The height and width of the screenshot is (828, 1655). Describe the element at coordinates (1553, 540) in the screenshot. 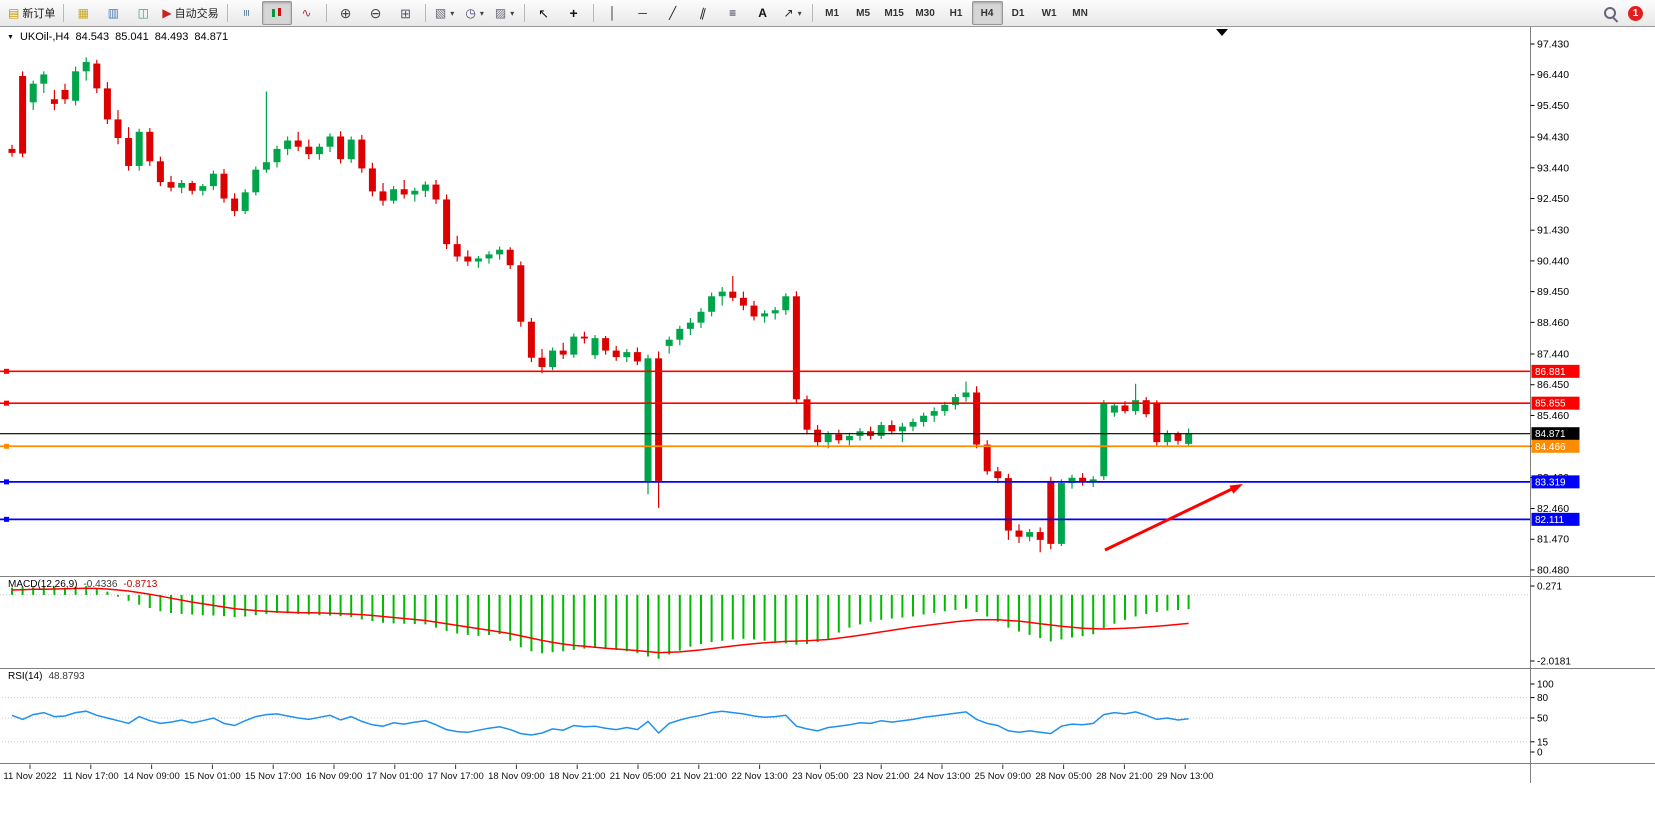

I see `svg-text: 81.470` at that location.